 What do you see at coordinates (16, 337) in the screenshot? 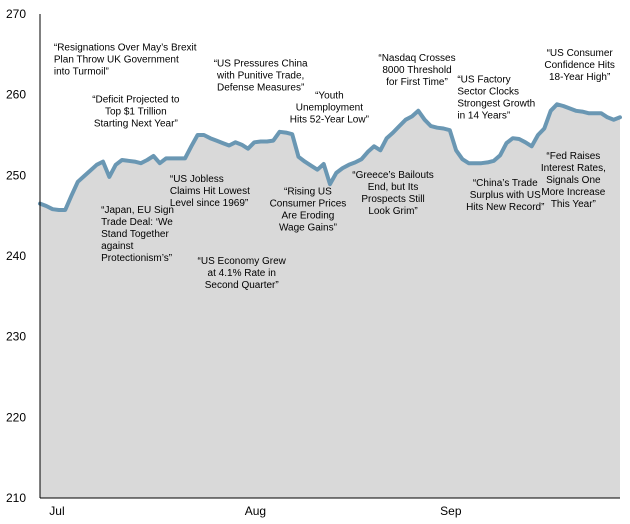
I see `y-tick-label: 230` at bounding box center [16, 337].